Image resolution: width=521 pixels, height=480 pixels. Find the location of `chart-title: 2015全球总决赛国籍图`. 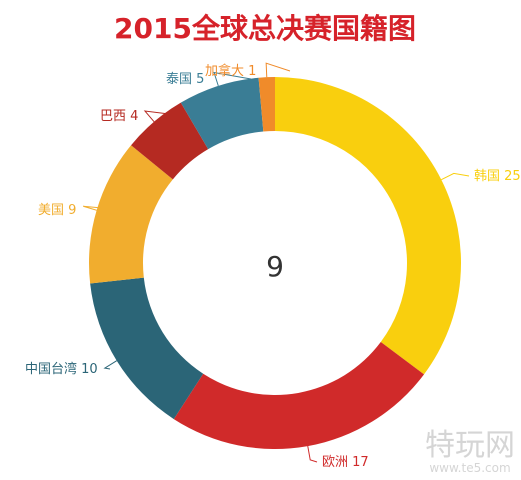

chart-title: 2015全球总决赛国籍图 is located at coordinates (265, 28).